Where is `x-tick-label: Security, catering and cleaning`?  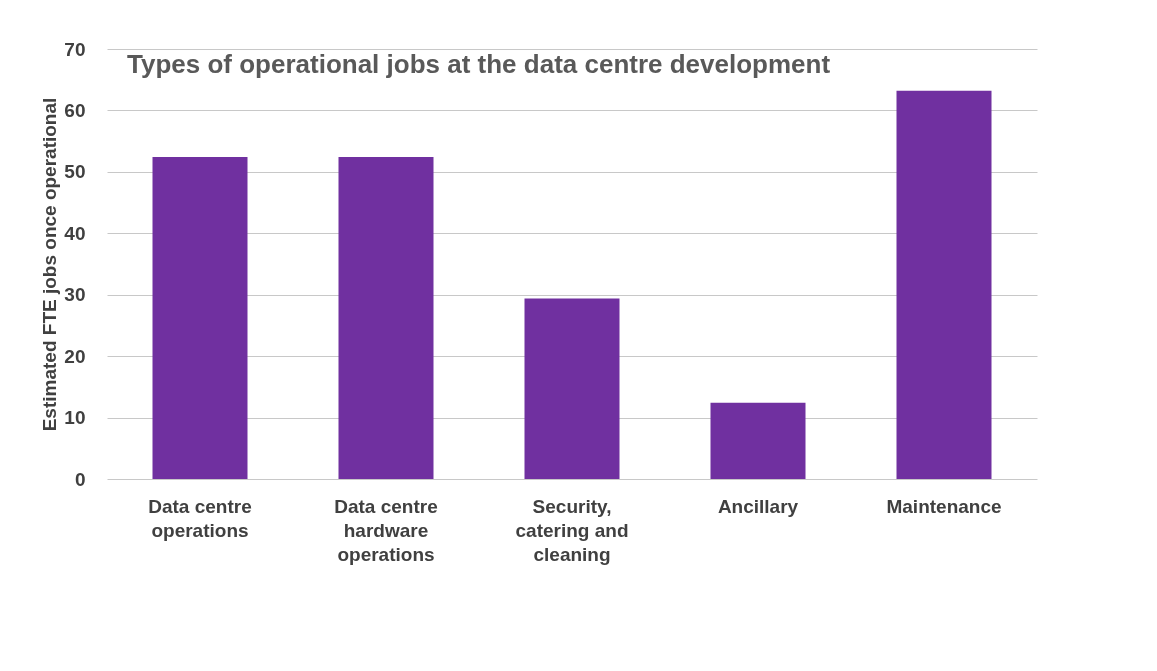 x-tick-label: Security, catering and cleaning is located at coordinates (572, 530).